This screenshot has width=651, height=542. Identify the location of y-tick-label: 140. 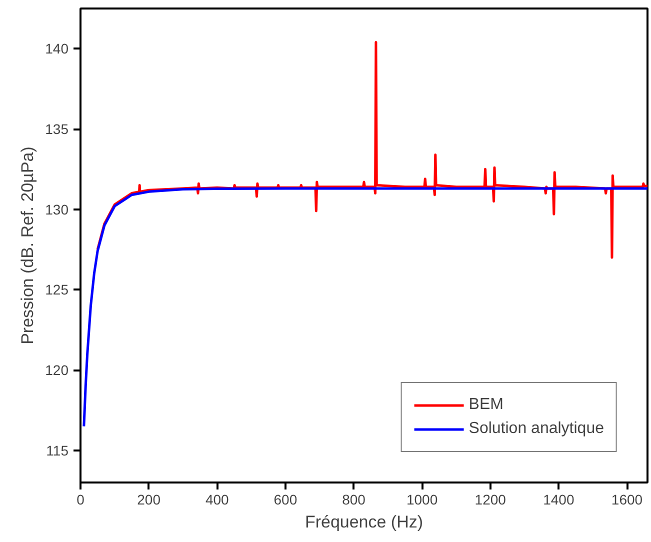
(57, 48).